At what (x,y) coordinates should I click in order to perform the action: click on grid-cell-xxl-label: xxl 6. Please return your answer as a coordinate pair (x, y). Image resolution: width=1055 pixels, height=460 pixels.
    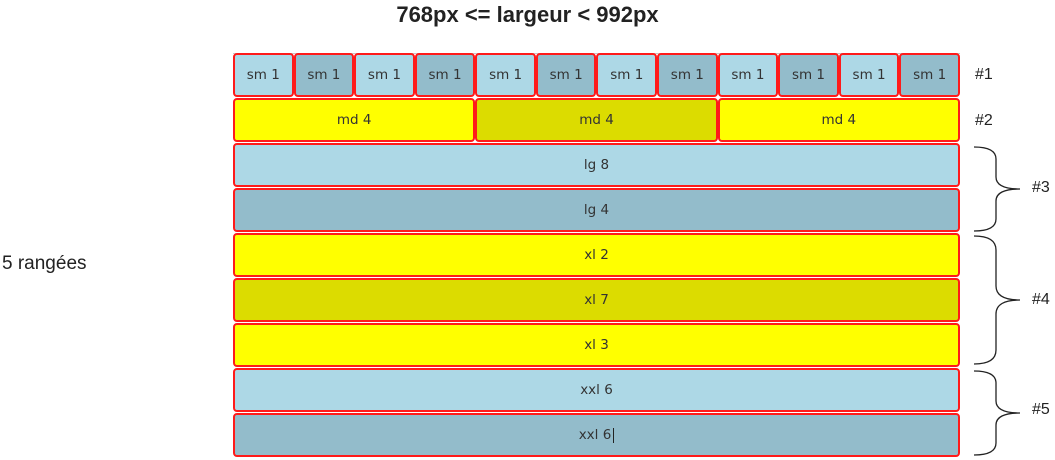
    Looking at the image, I should click on (595, 435).